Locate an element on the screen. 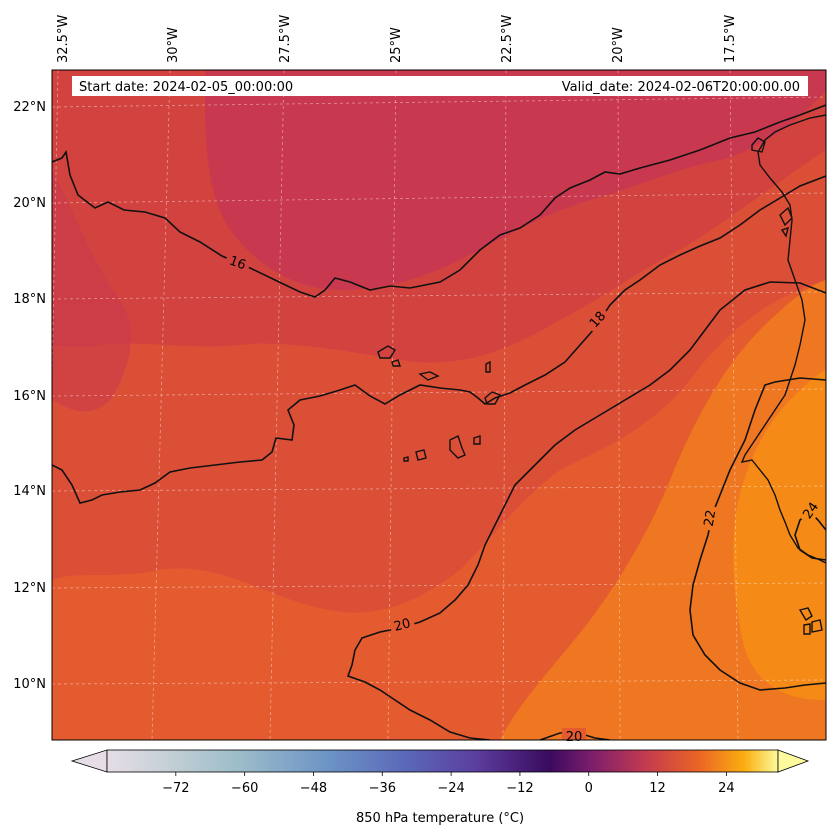 This screenshot has height=837, width=837. cape-verde-maio is located at coordinates (477, 440).